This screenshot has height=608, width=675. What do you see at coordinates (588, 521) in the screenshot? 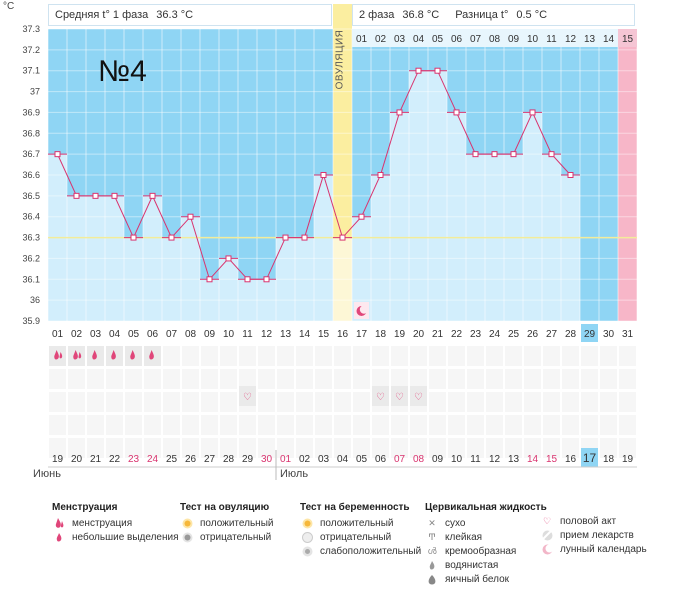
I see `legend-item: половой акт` at bounding box center [588, 521].